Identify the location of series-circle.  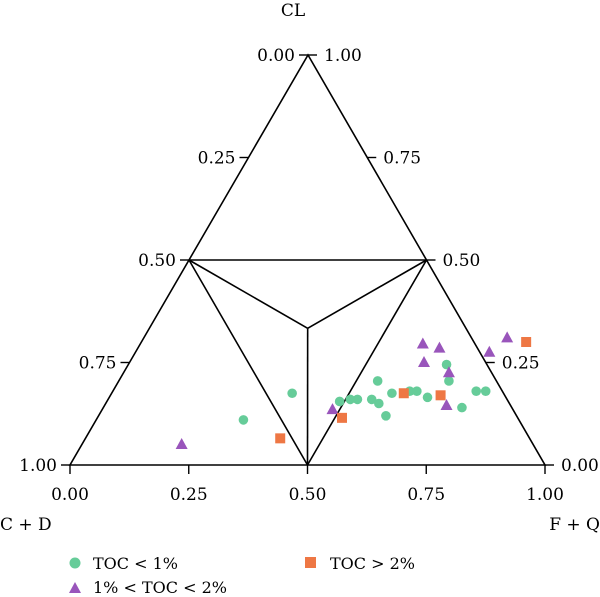
(364, 392).